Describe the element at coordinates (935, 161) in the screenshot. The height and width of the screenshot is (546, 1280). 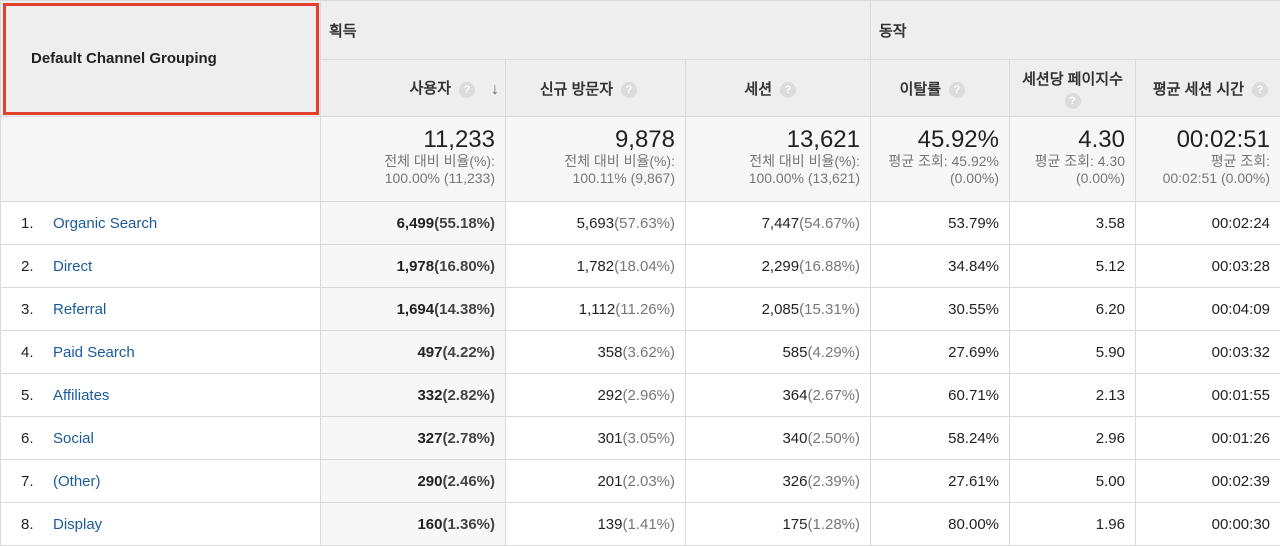
I see `bounce-total-caption: 평균 조회: 45.92%` at that location.